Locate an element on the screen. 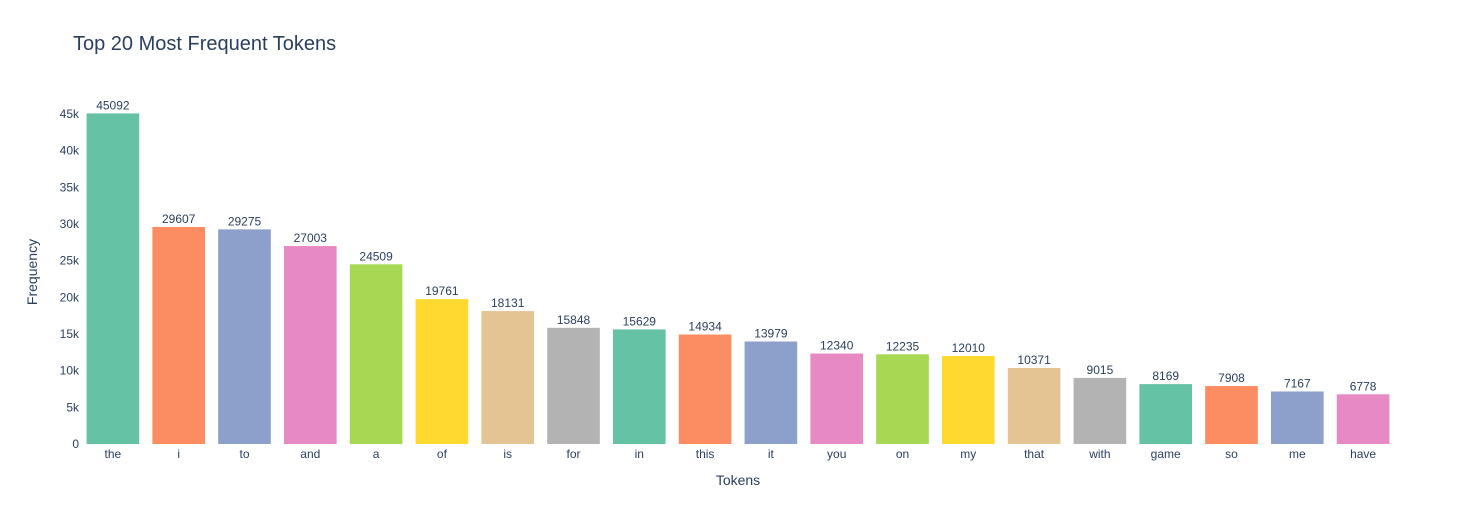 Image resolution: width=1476 pixels, height=525 pixels. x-tick-label: the is located at coordinates (113, 454).